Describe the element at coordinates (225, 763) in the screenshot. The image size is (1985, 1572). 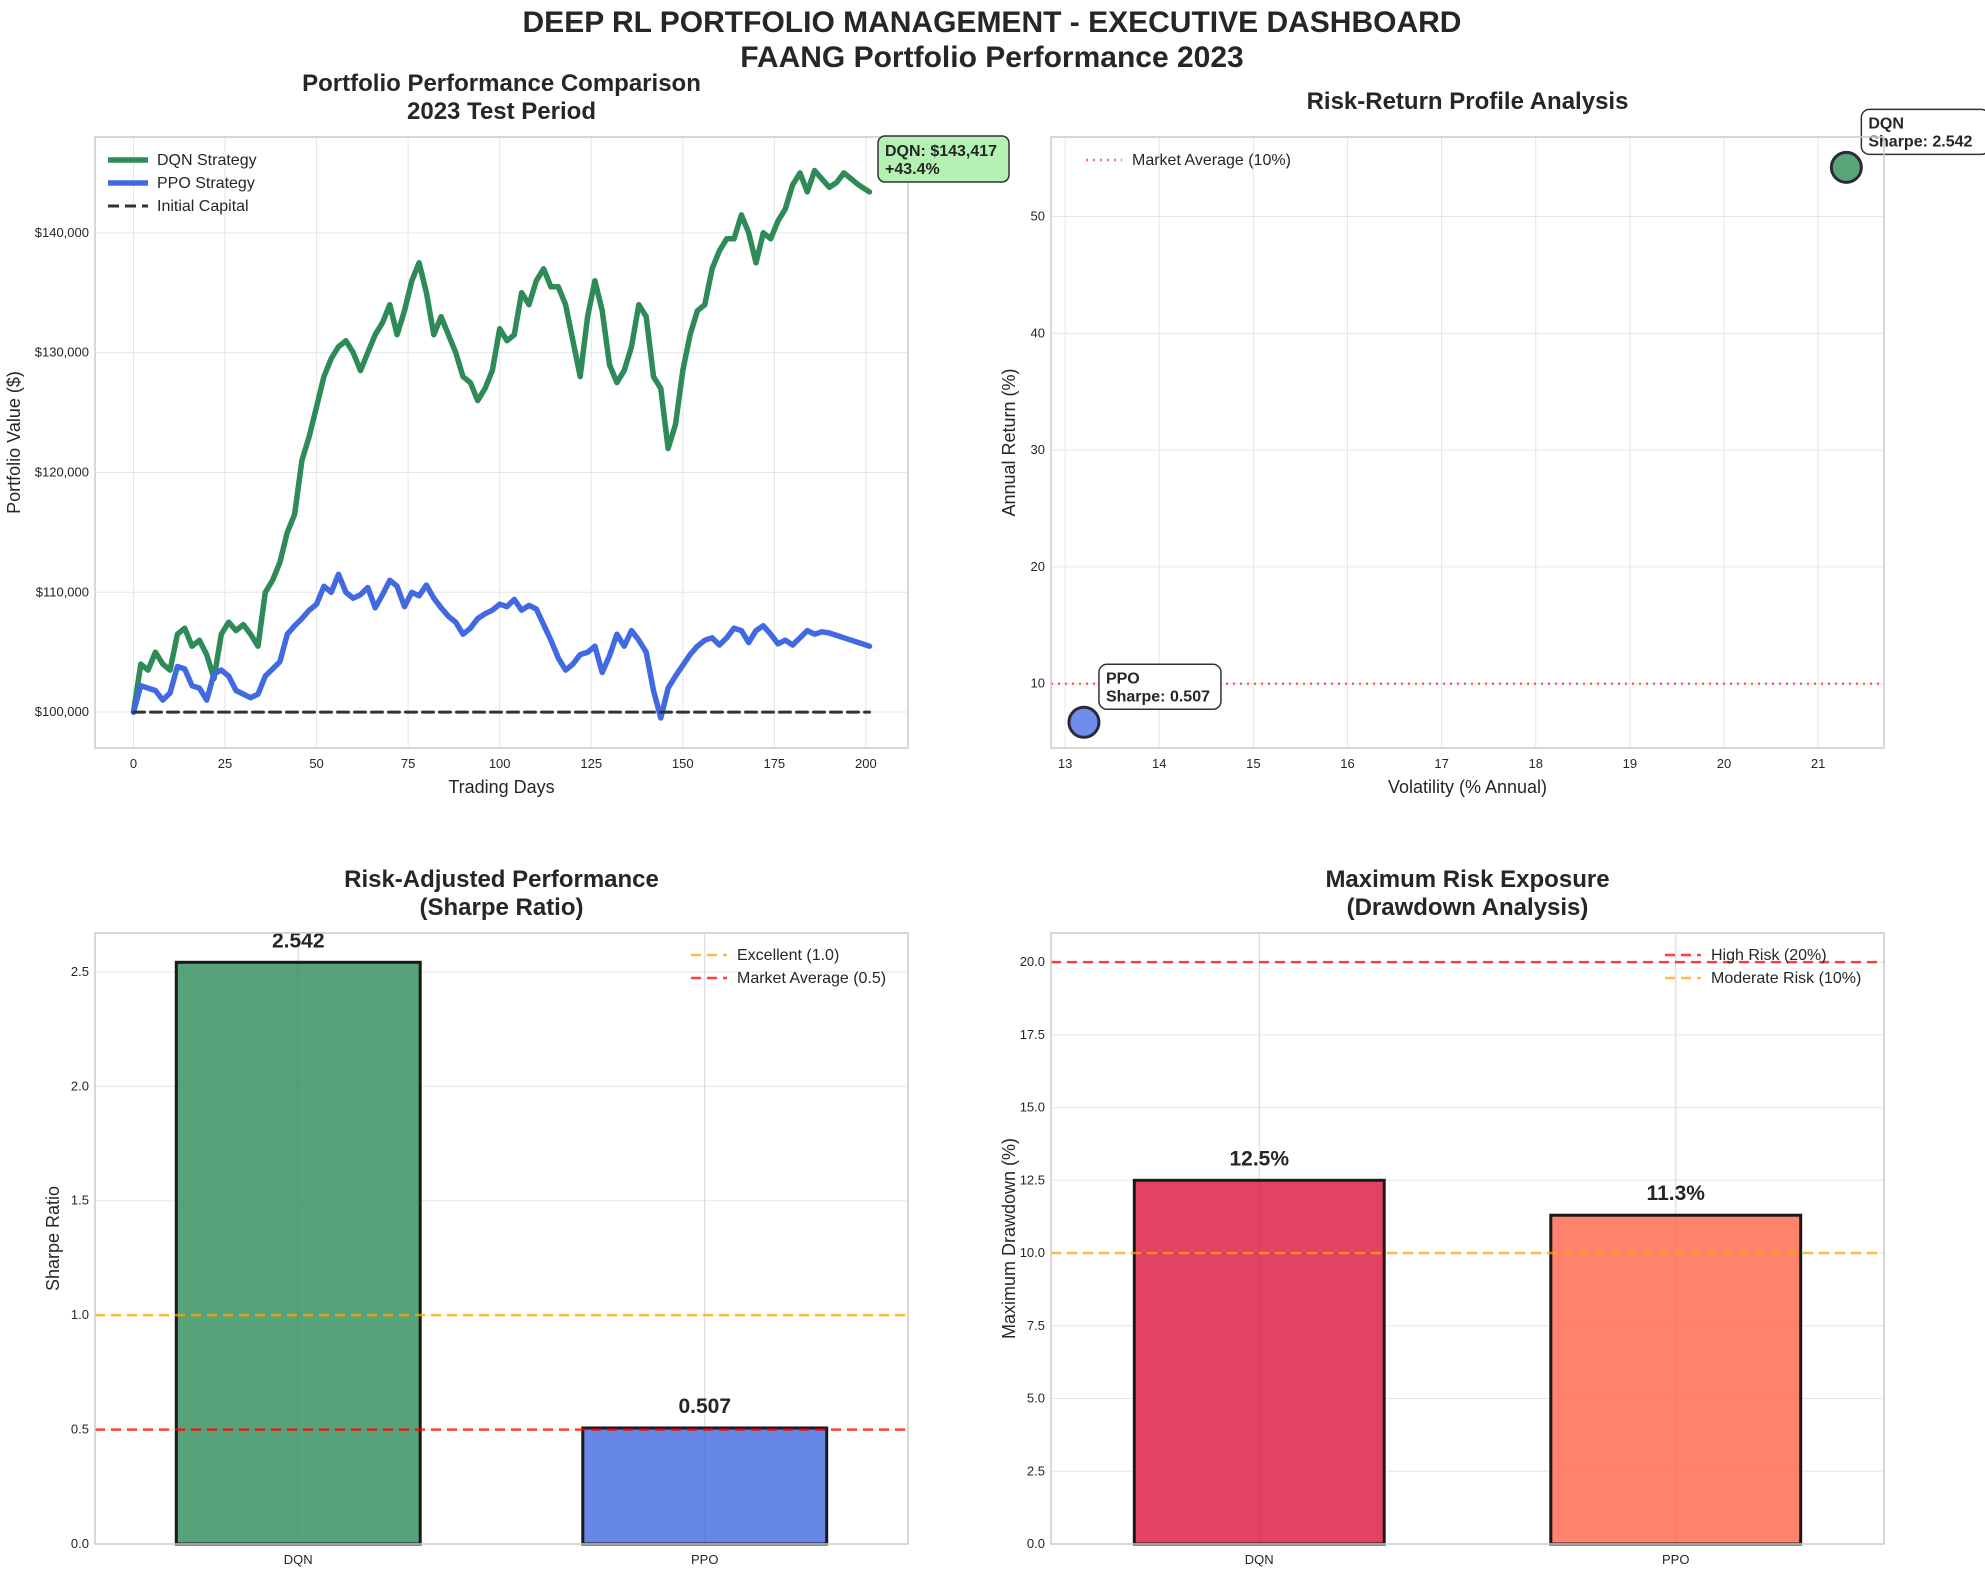
I see `x-tick-label: 25` at that location.